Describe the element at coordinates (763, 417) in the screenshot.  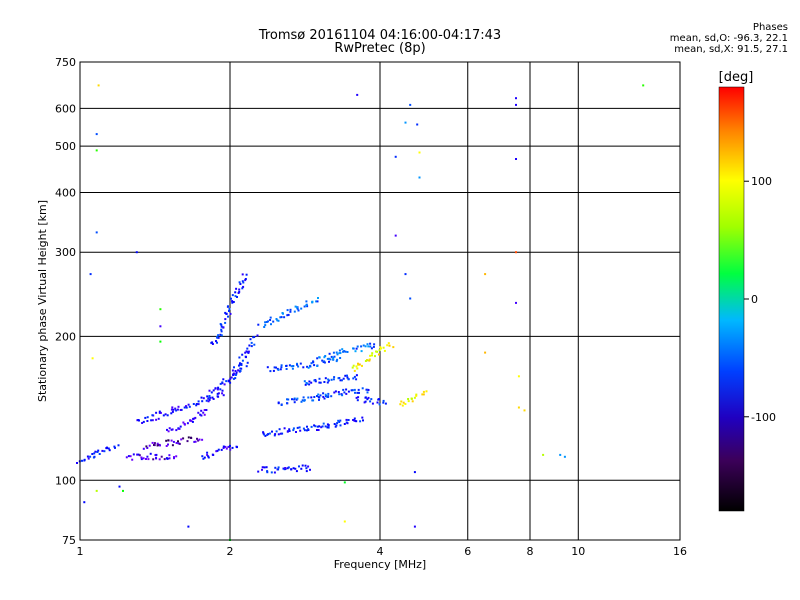
I see `colorbar-tick-label: -100` at that location.